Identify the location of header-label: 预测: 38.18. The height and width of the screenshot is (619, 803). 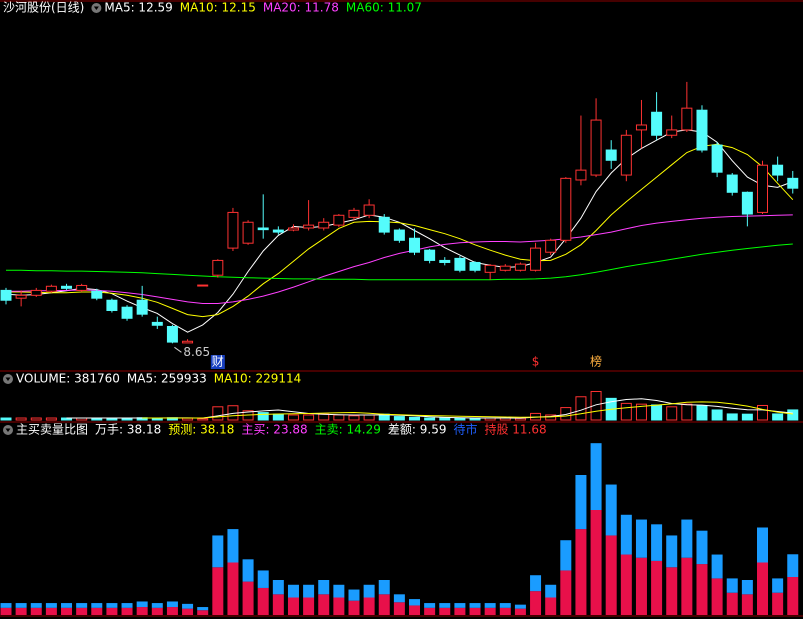
(201, 430).